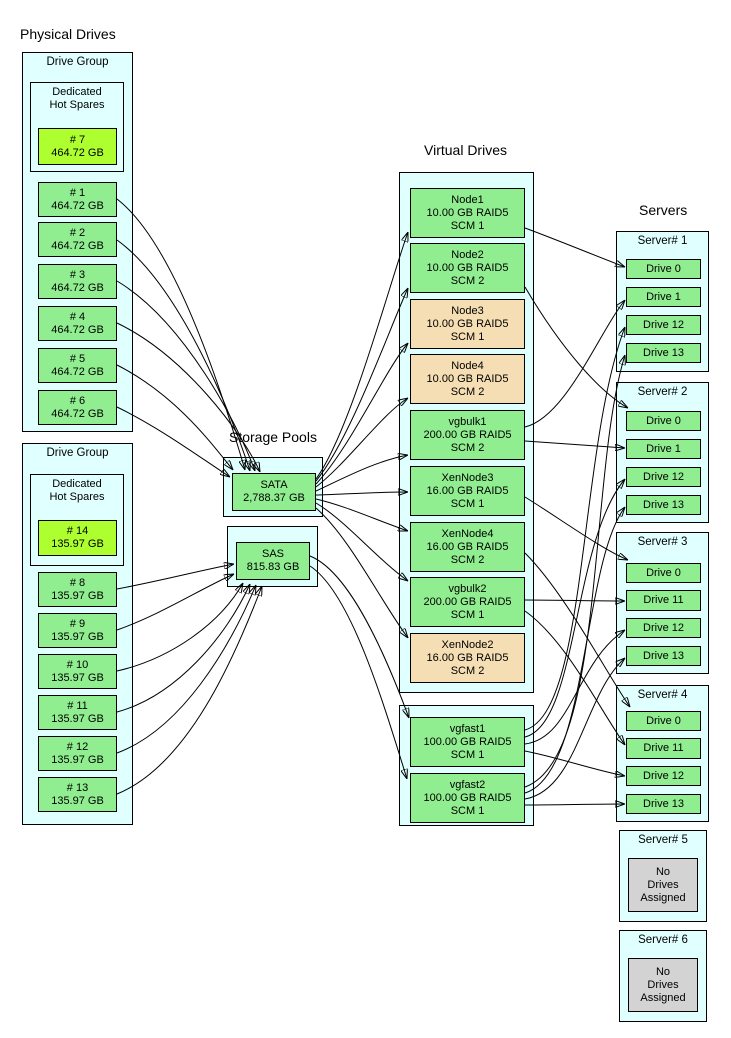 This screenshot has width=731, height=1038. Describe the element at coordinates (467, 728) in the screenshot. I see `vd-name: vgfast1` at that location.